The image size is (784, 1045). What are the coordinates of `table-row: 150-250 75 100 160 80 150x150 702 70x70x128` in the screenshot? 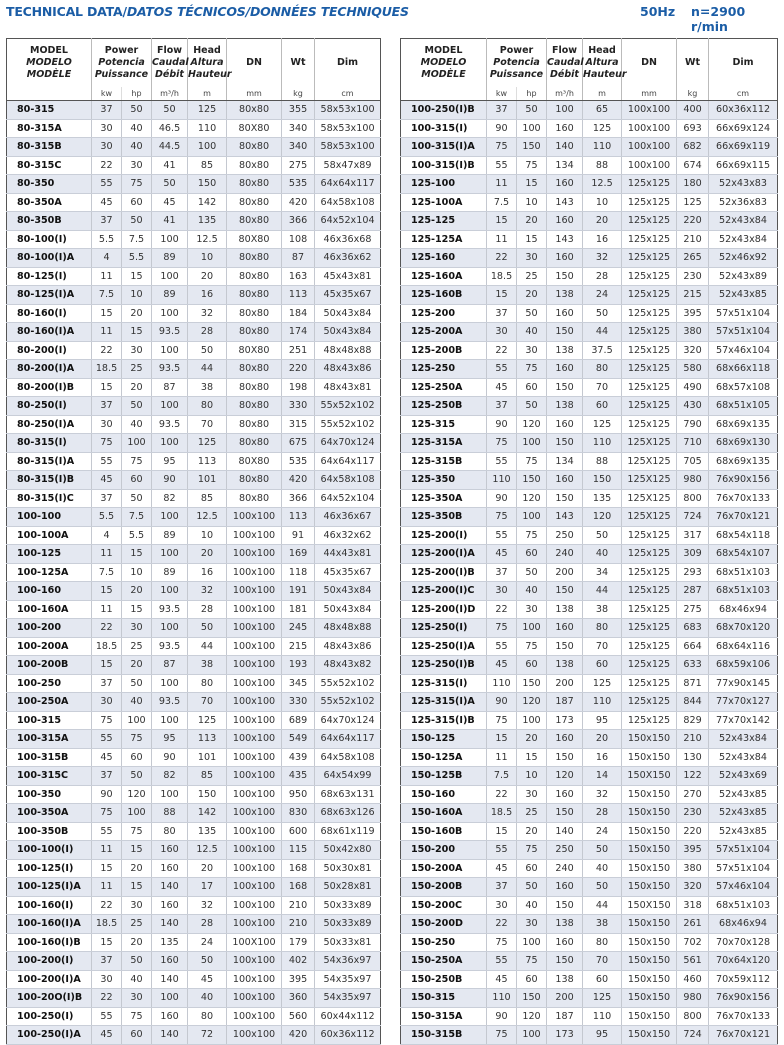 It's located at (589, 942).